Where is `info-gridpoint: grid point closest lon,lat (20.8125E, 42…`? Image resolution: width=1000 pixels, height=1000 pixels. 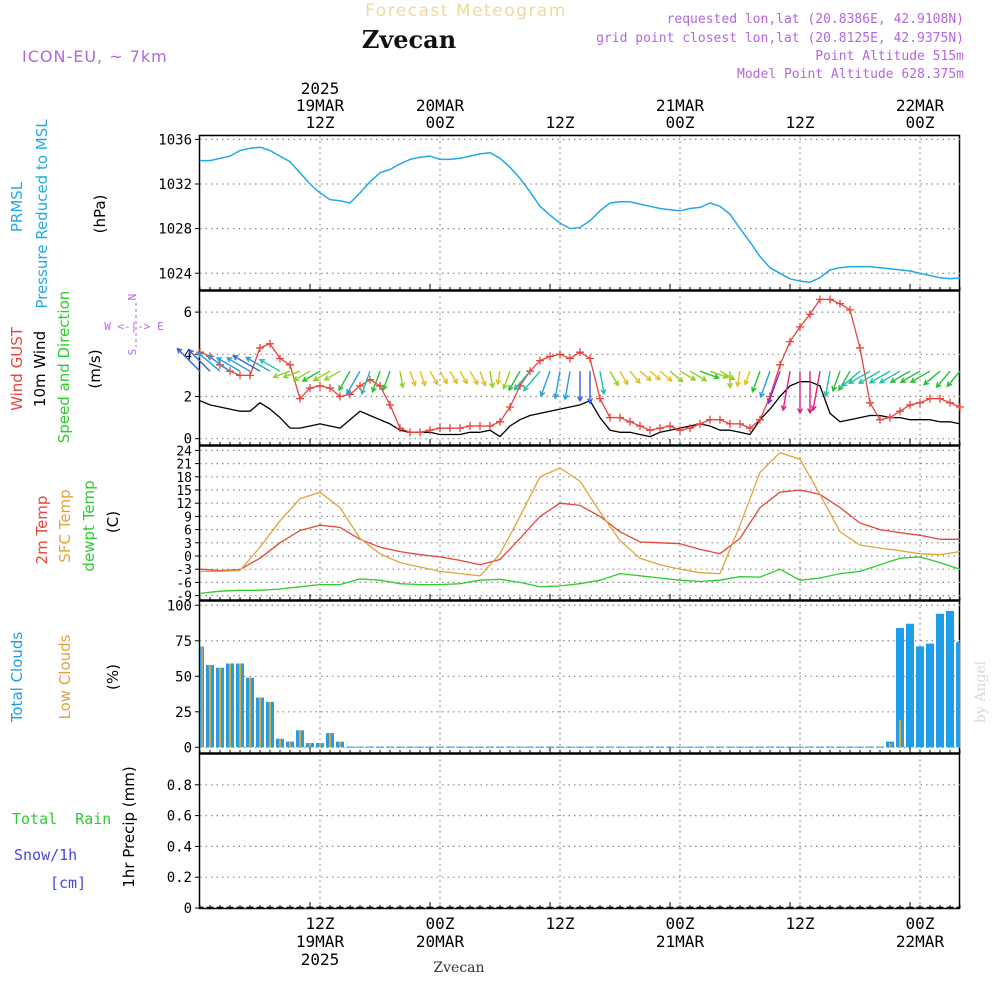
info-gridpoint: grid point closest lon,lat (20.8125E, 42… is located at coordinates (780, 38).